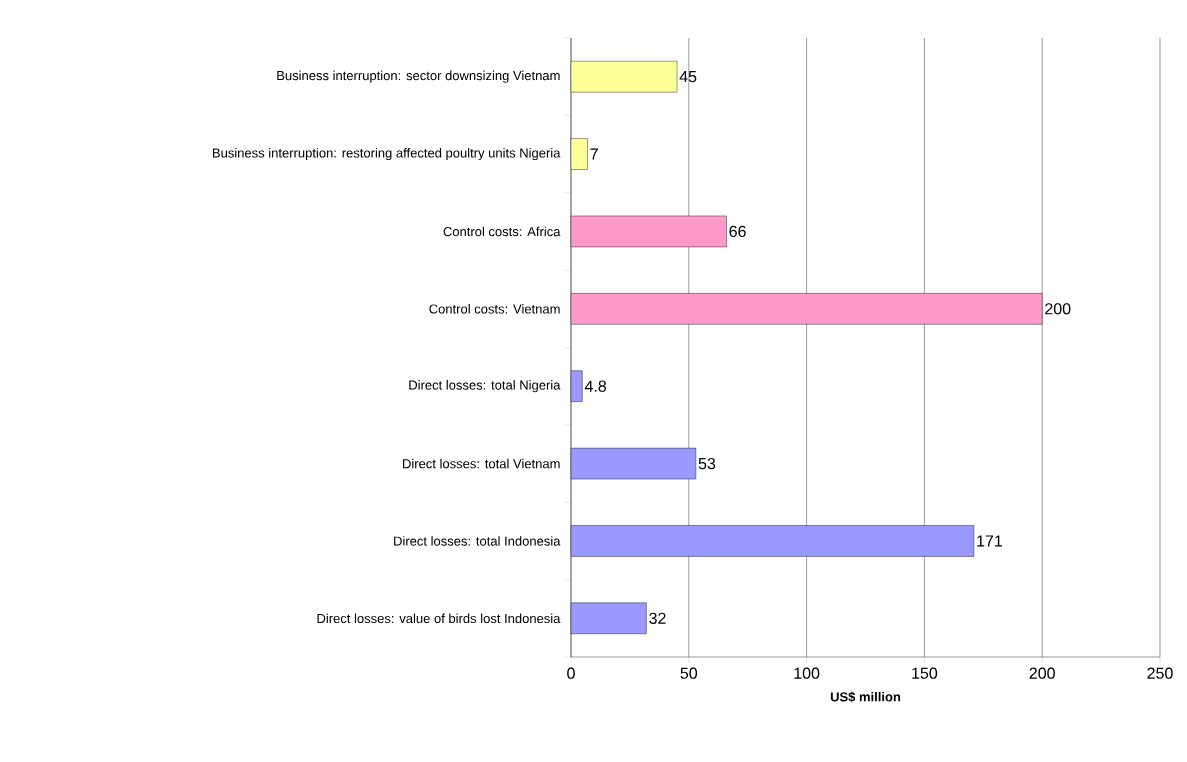  Describe the element at coordinates (865, 697) in the screenshot. I see `x-axis-title: US$ million` at that location.